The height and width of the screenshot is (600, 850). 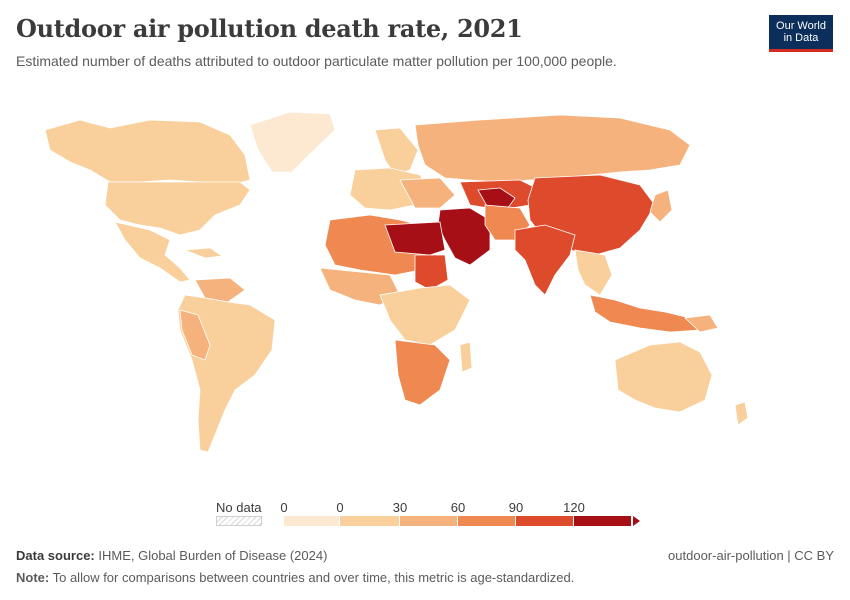 What do you see at coordinates (431, 272) in the screenshot?
I see `region-sudan` at bounding box center [431, 272].